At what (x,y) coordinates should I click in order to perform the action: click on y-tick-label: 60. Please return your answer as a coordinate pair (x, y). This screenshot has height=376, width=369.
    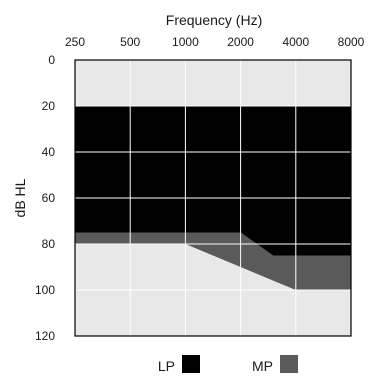
    Looking at the image, I should click on (49, 198).